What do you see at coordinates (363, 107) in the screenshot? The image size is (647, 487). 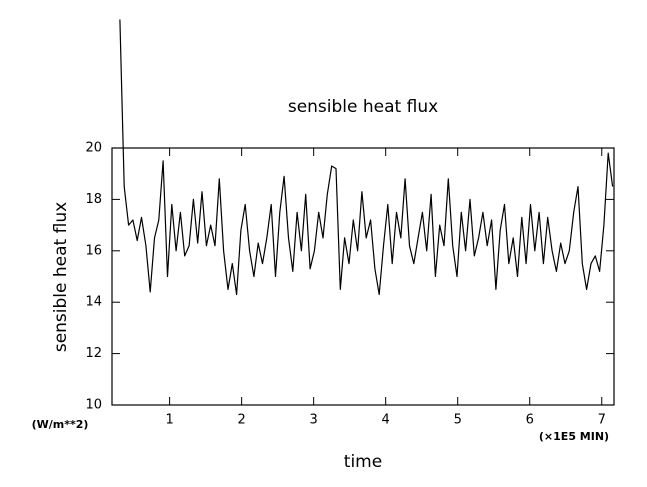 I see `chart-title: sensible heat flux` at bounding box center [363, 107].